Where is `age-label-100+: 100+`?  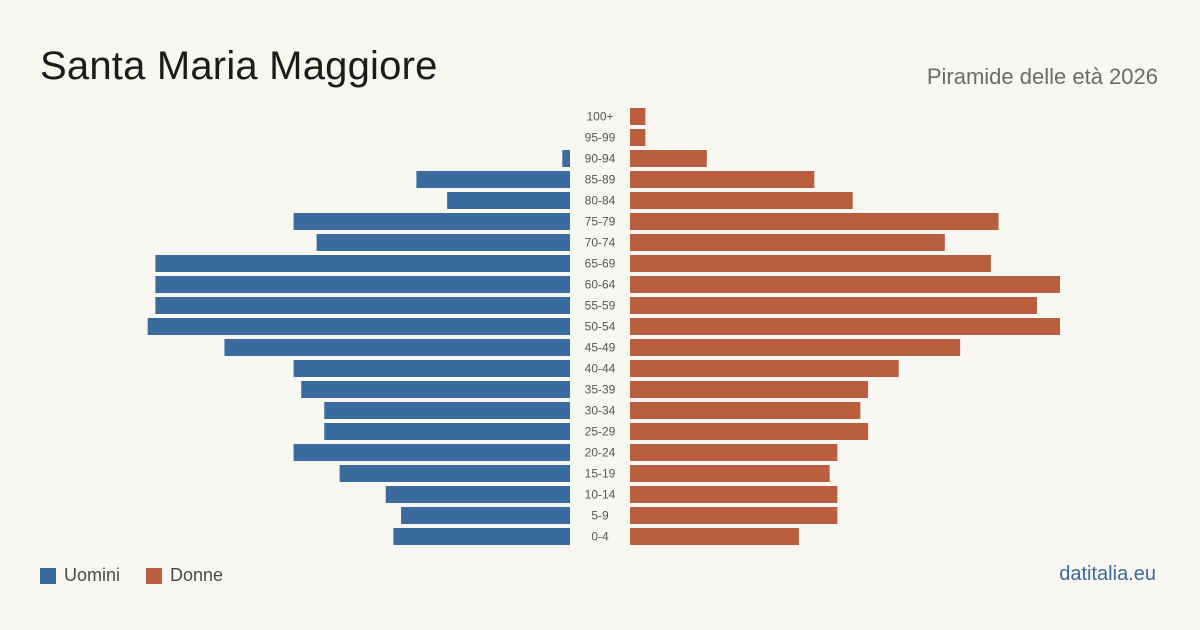
age-label-100+: 100+ is located at coordinates (599, 117).